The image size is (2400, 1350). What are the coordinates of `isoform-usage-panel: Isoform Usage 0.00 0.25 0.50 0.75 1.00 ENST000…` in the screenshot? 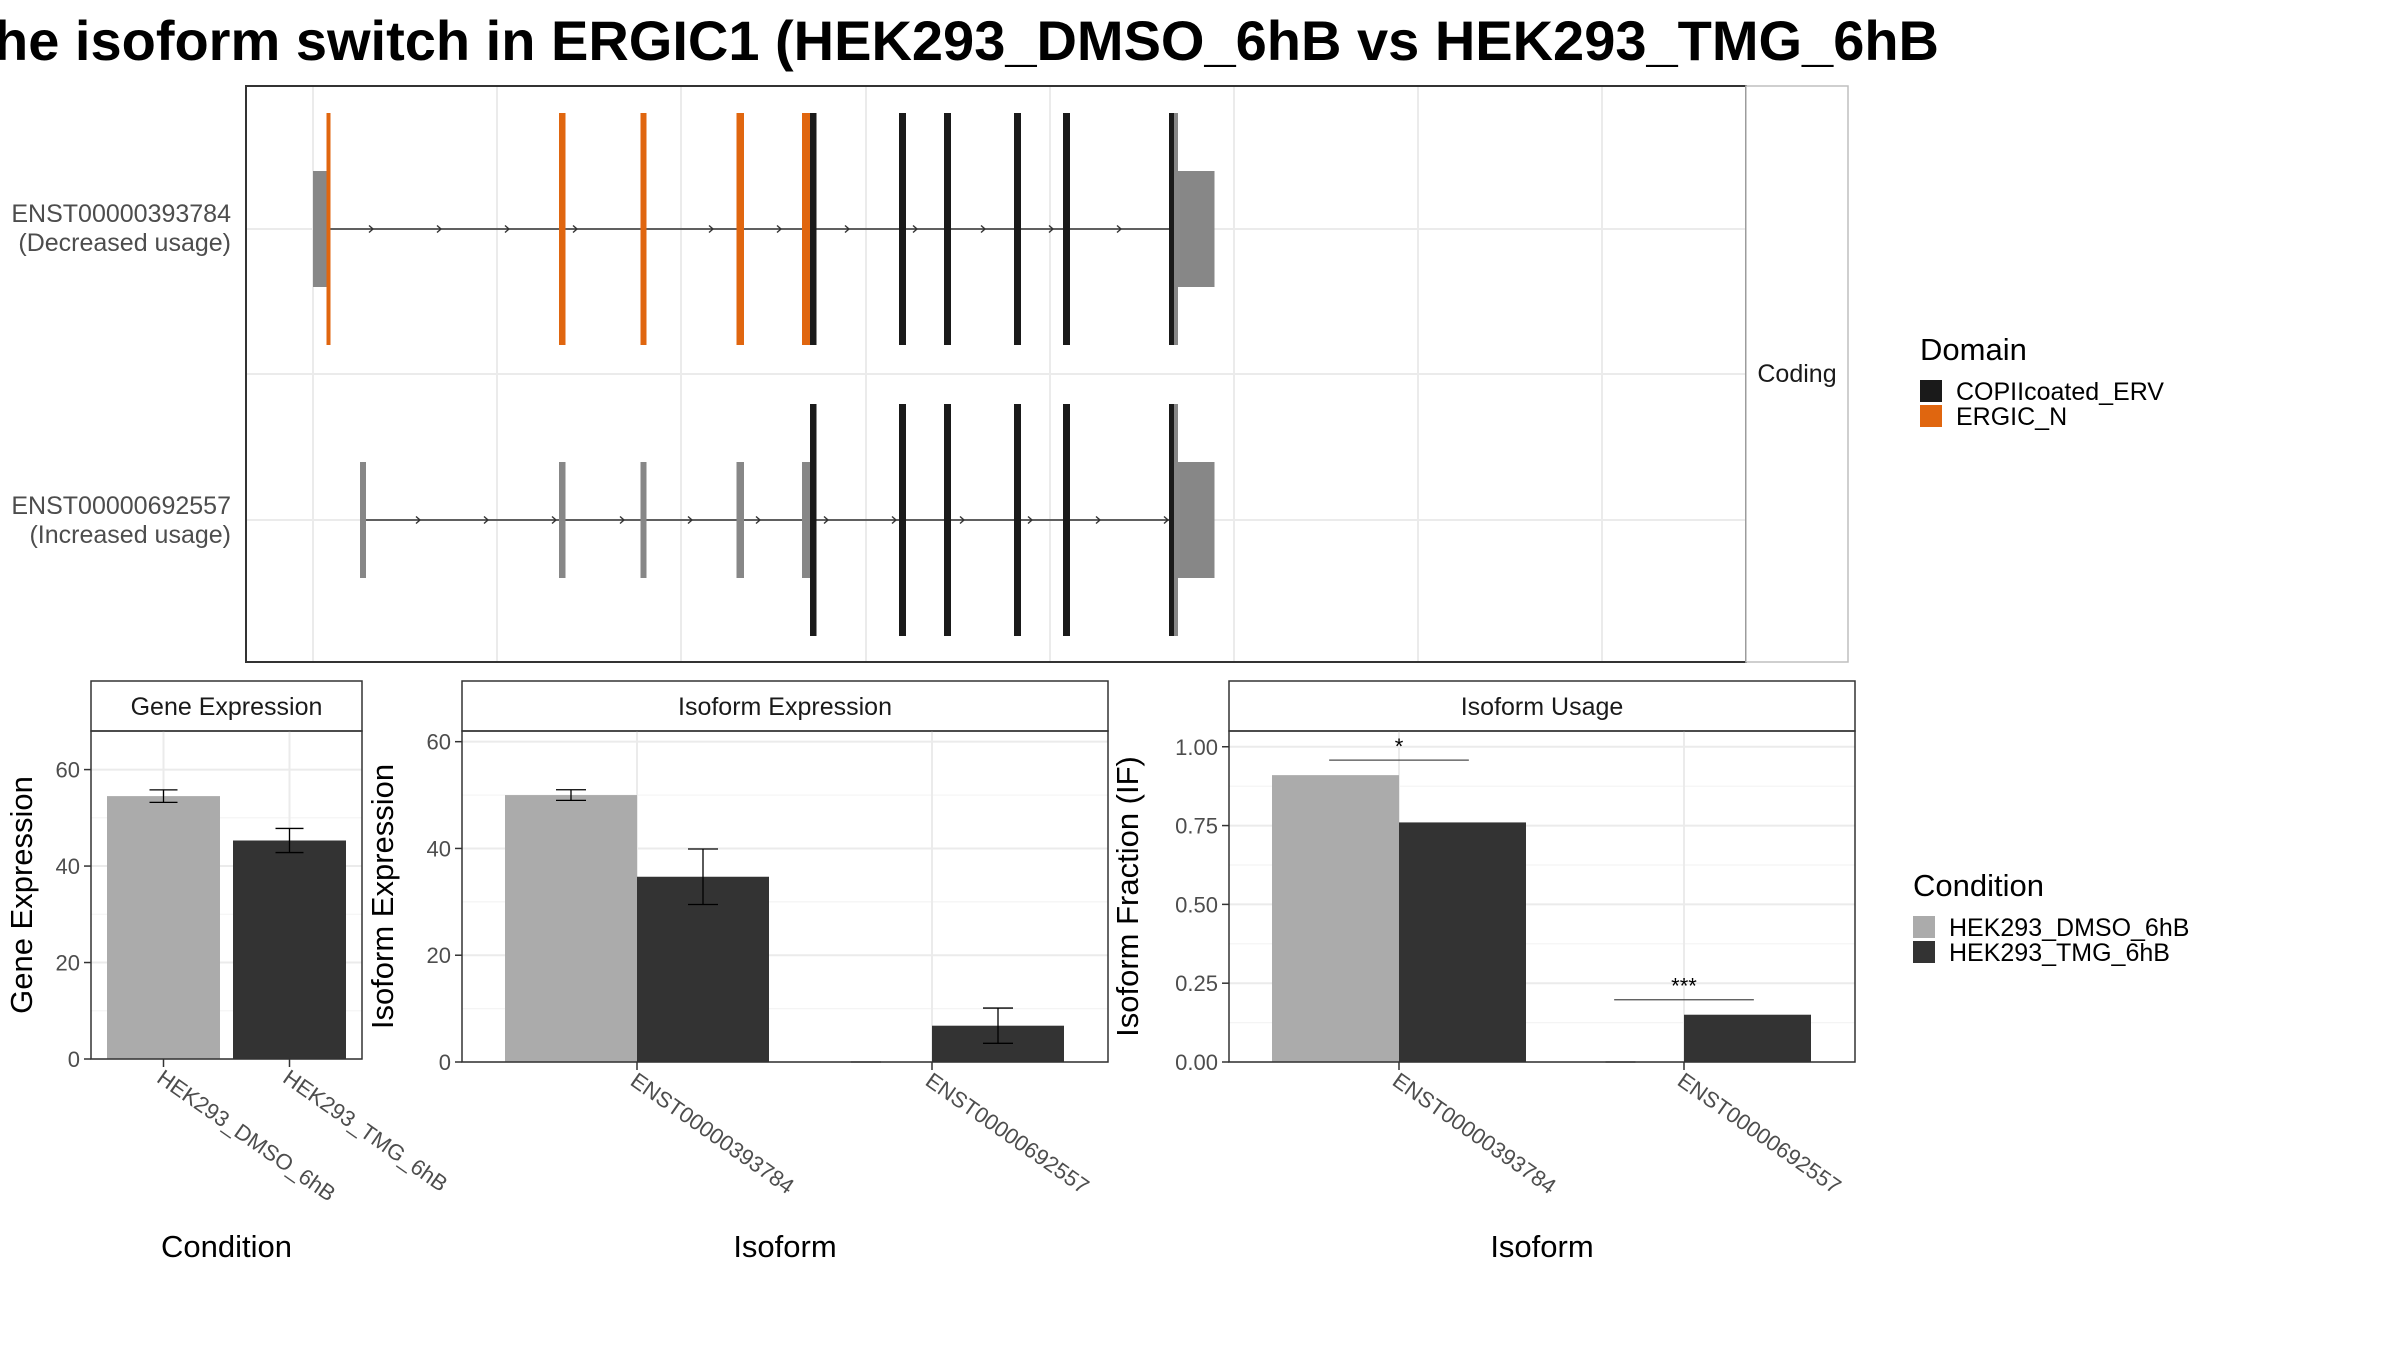 It's located at (1483, 972).